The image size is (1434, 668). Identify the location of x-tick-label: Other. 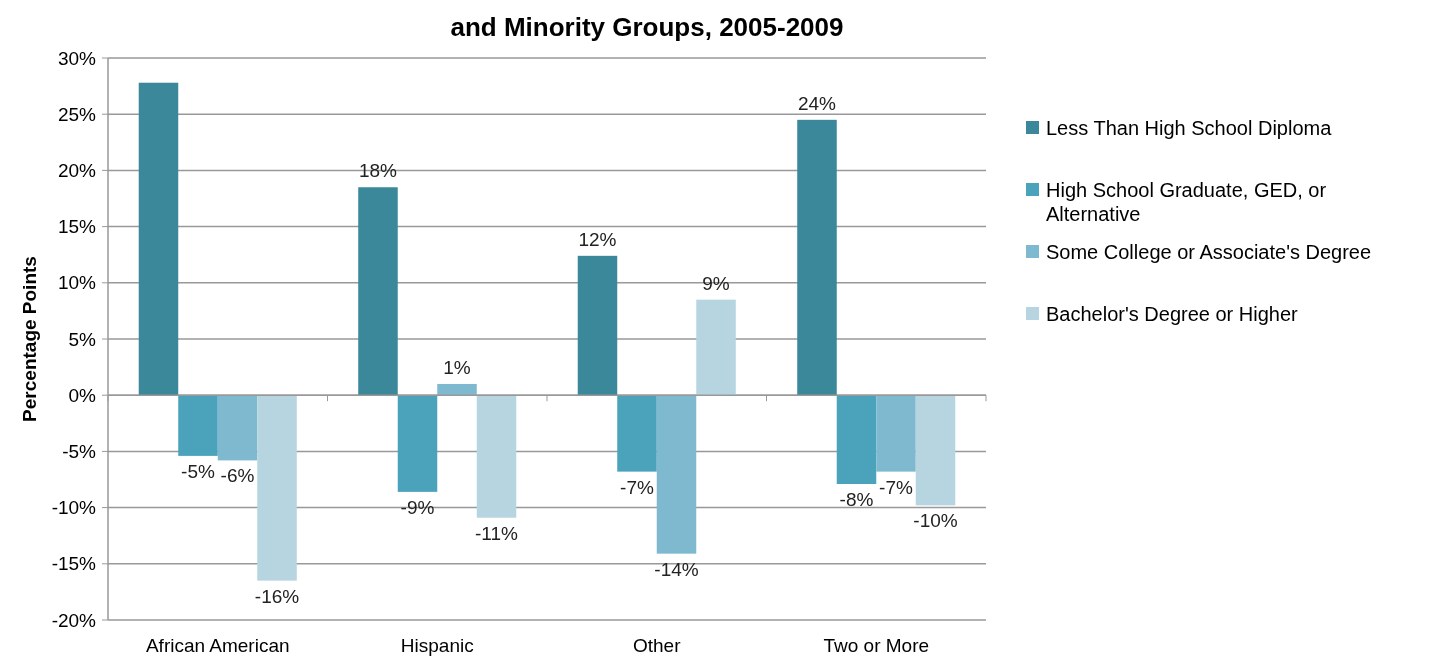
(657, 645).